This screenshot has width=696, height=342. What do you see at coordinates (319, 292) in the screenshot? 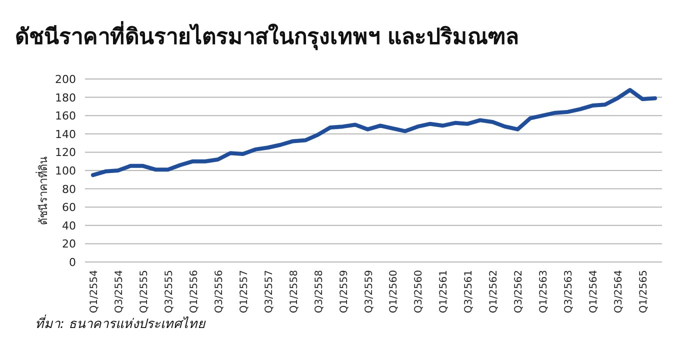
I see `x-tick-label: Q3/2558` at bounding box center [319, 292].